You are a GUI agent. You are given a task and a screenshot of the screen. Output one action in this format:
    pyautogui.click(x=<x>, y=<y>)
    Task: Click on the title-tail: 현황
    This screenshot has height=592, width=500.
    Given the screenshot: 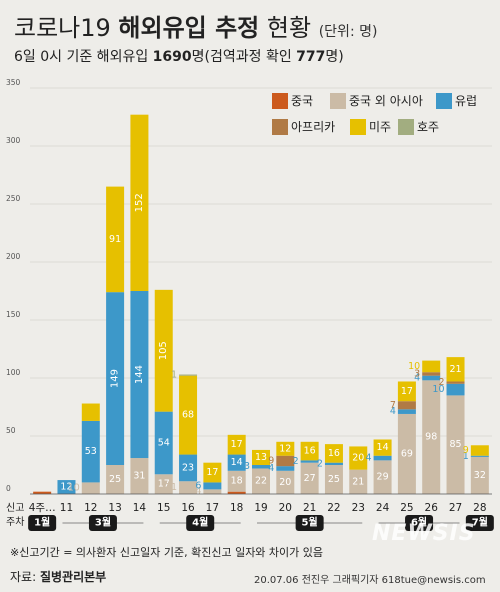 What is the action you would take?
    pyautogui.click(x=289, y=28)
    